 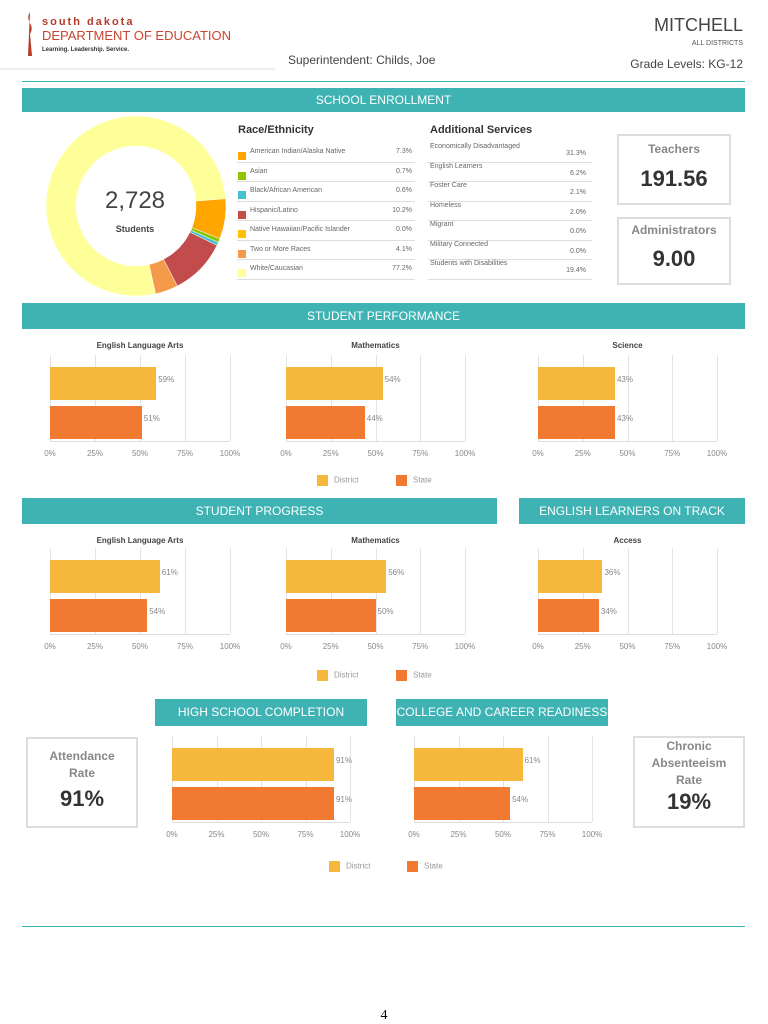 I want to click on race-label: Native Hawaiian/Pacific Islander, so click(x=300, y=229).